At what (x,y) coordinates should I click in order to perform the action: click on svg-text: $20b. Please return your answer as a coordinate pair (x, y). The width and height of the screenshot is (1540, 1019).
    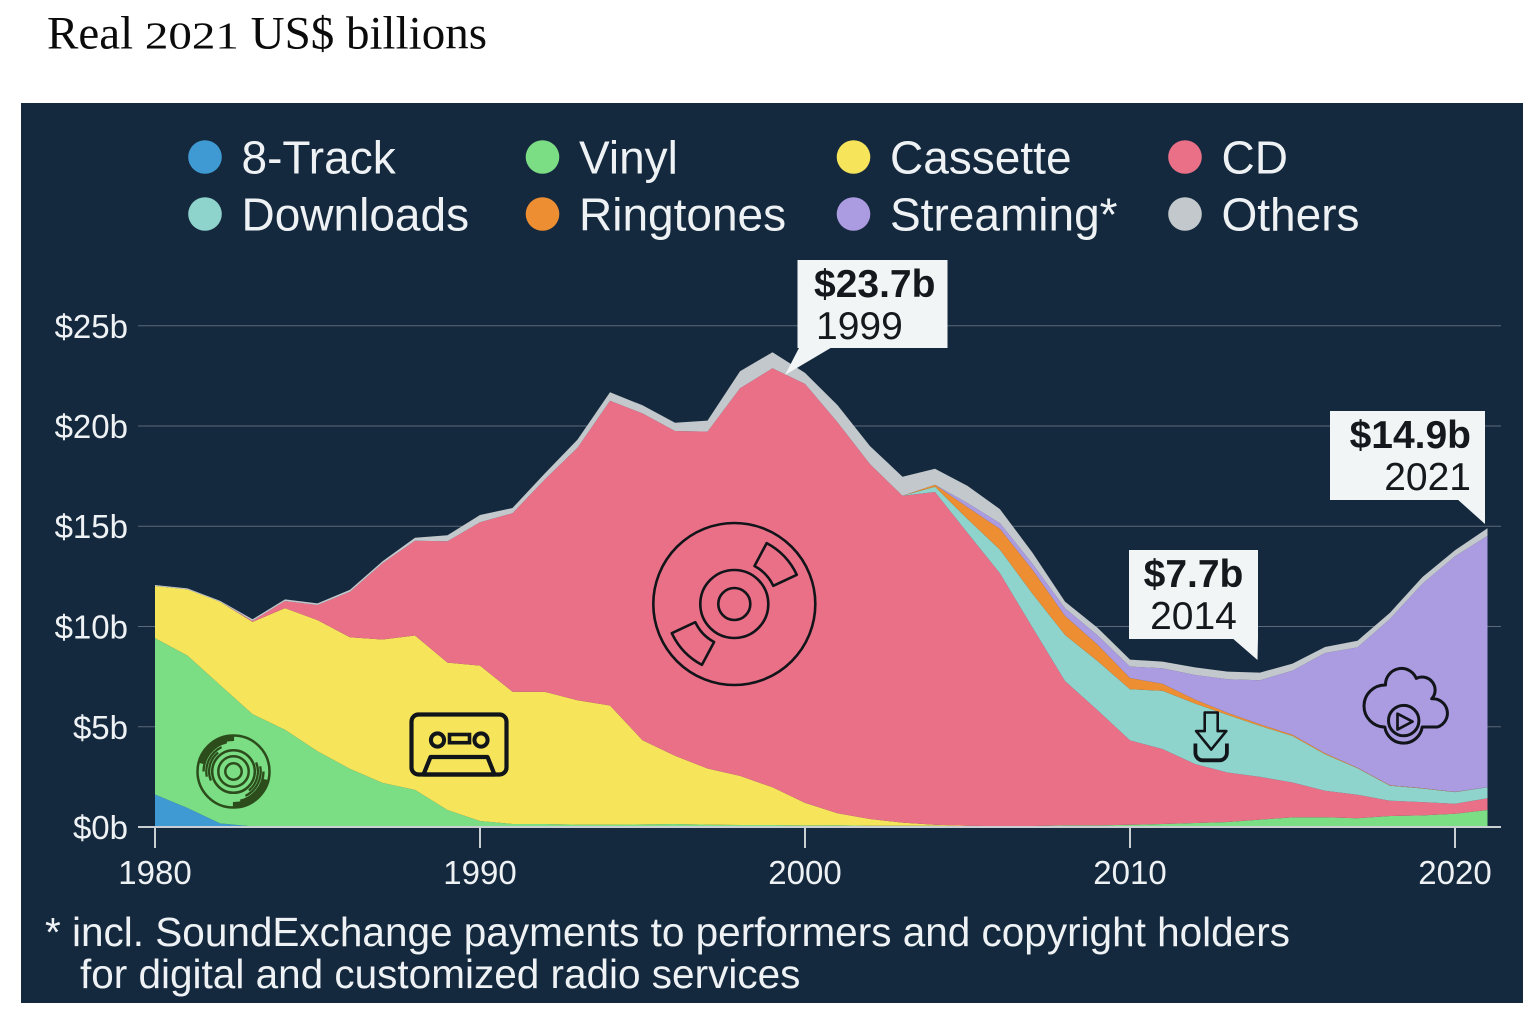
    Looking at the image, I should click on (91, 426).